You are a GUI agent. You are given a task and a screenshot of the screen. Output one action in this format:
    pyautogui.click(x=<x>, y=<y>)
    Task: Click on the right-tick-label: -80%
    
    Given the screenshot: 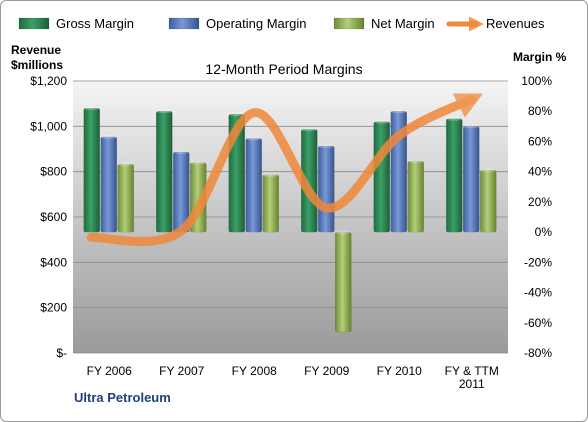 What is the action you would take?
    pyautogui.click(x=538, y=353)
    